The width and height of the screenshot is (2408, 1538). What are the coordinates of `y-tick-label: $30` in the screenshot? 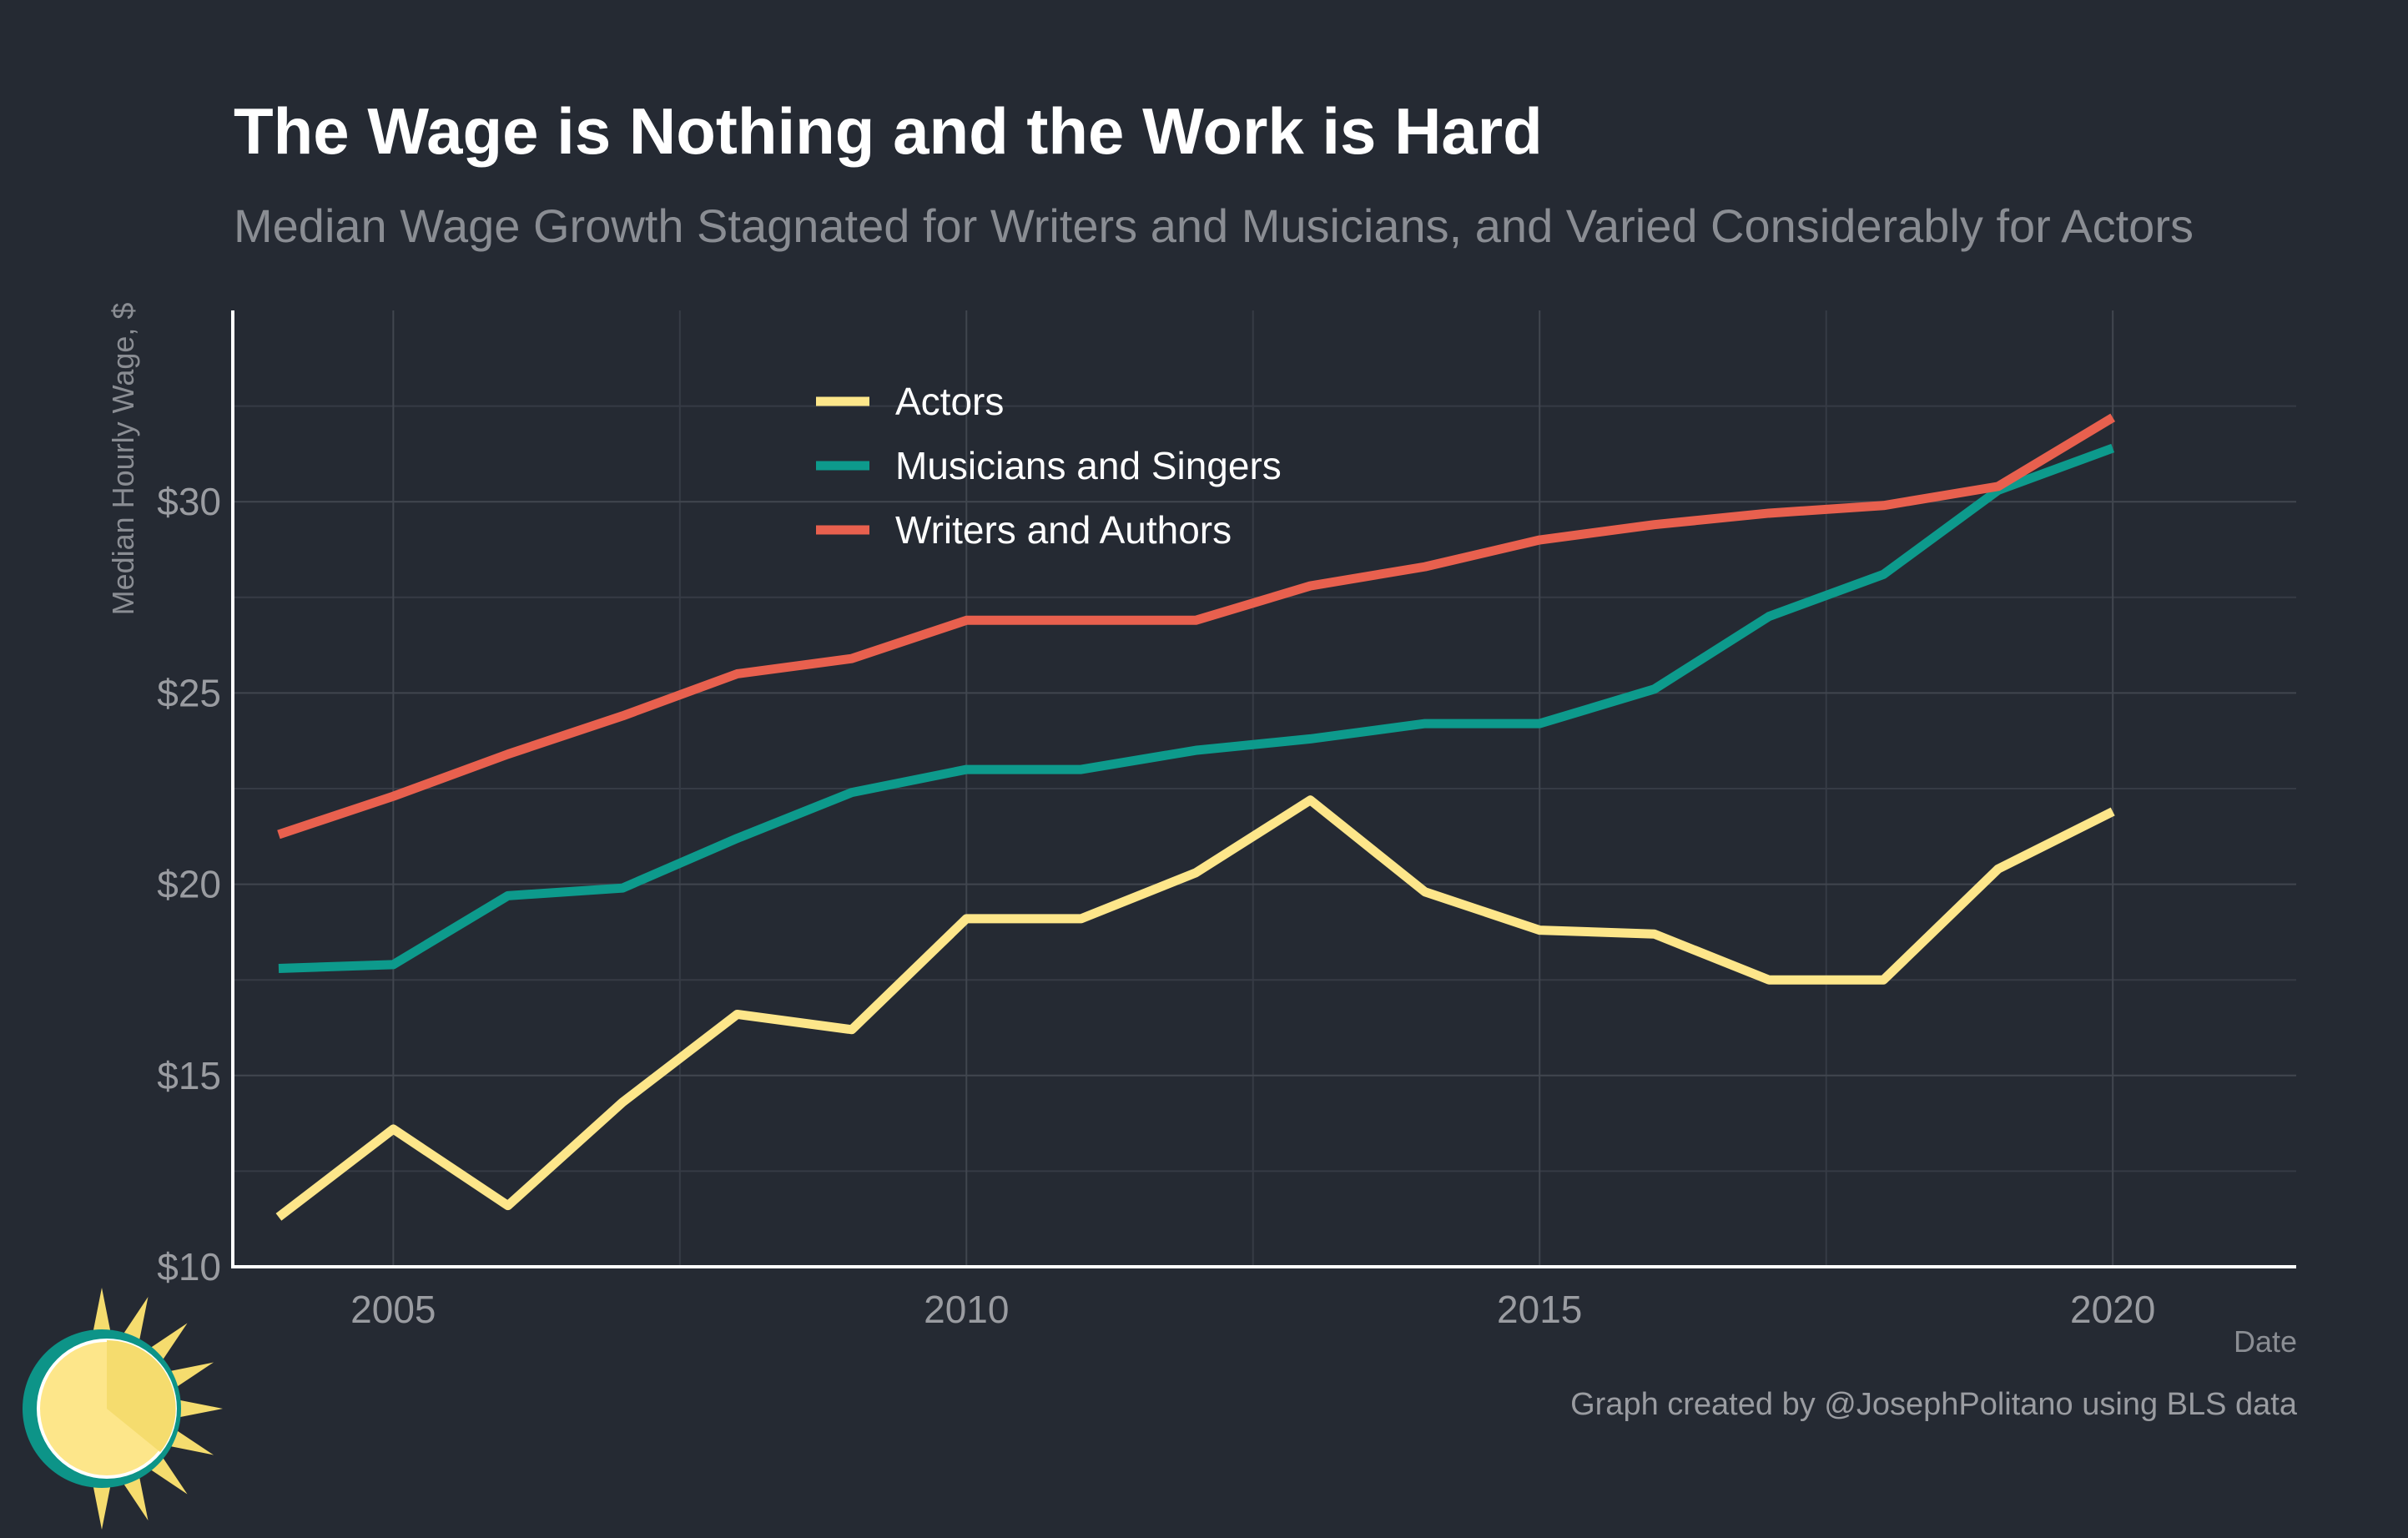 It's located at (189, 501).